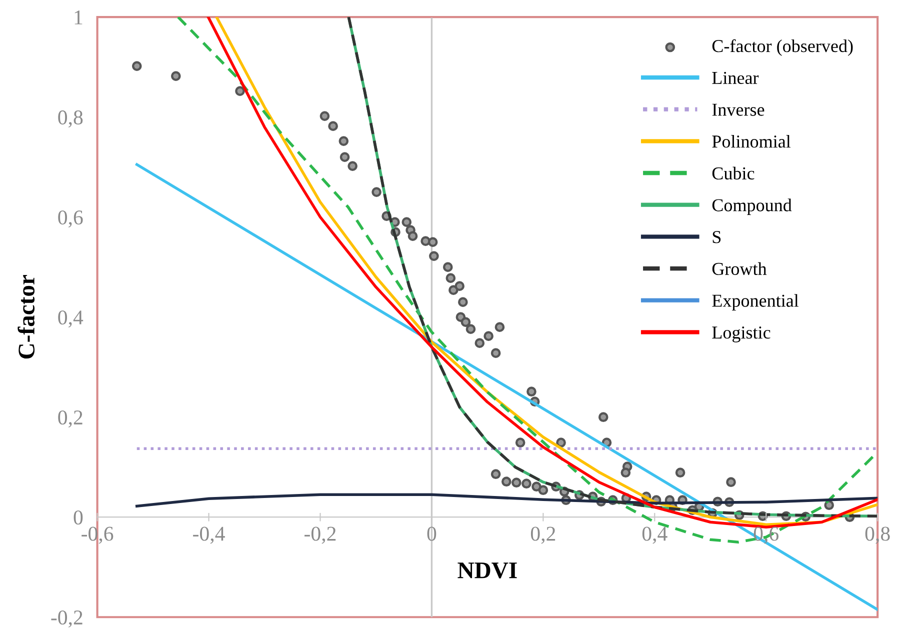 The width and height of the screenshot is (901, 631). What do you see at coordinates (506, 500) in the screenshot?
I see `line-series` at bounding box center [506, 500].